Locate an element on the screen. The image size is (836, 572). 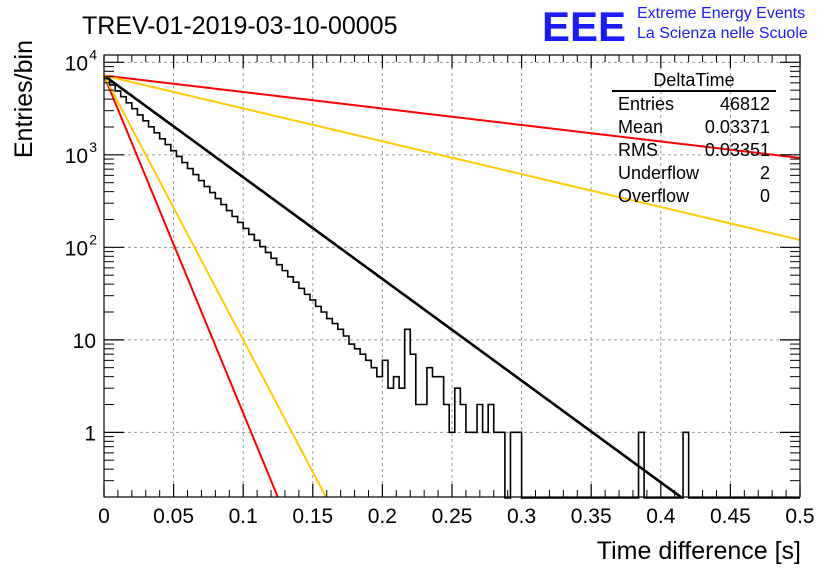
y-tick-exponent: 2 is located at coordinates (93, 239).